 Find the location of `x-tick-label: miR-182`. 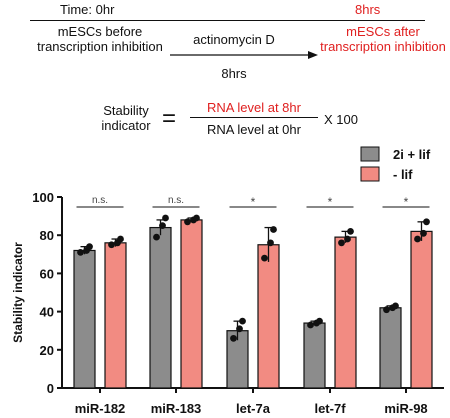

x-tick-label: miR-182 is located at coordinates (100, 408).